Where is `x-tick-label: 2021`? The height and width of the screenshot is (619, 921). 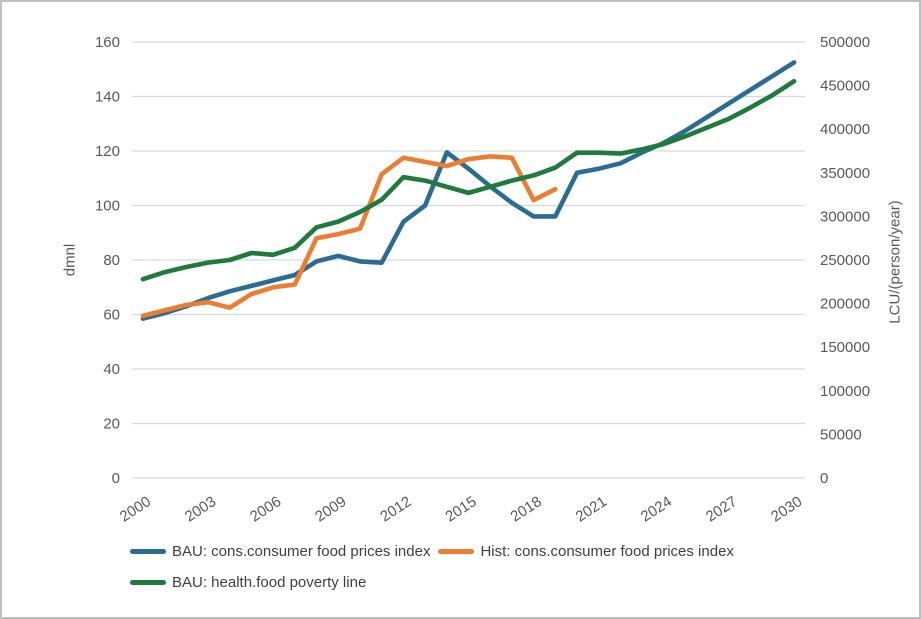 x-tick-label: 2021 is located at coordinates (591, 509).